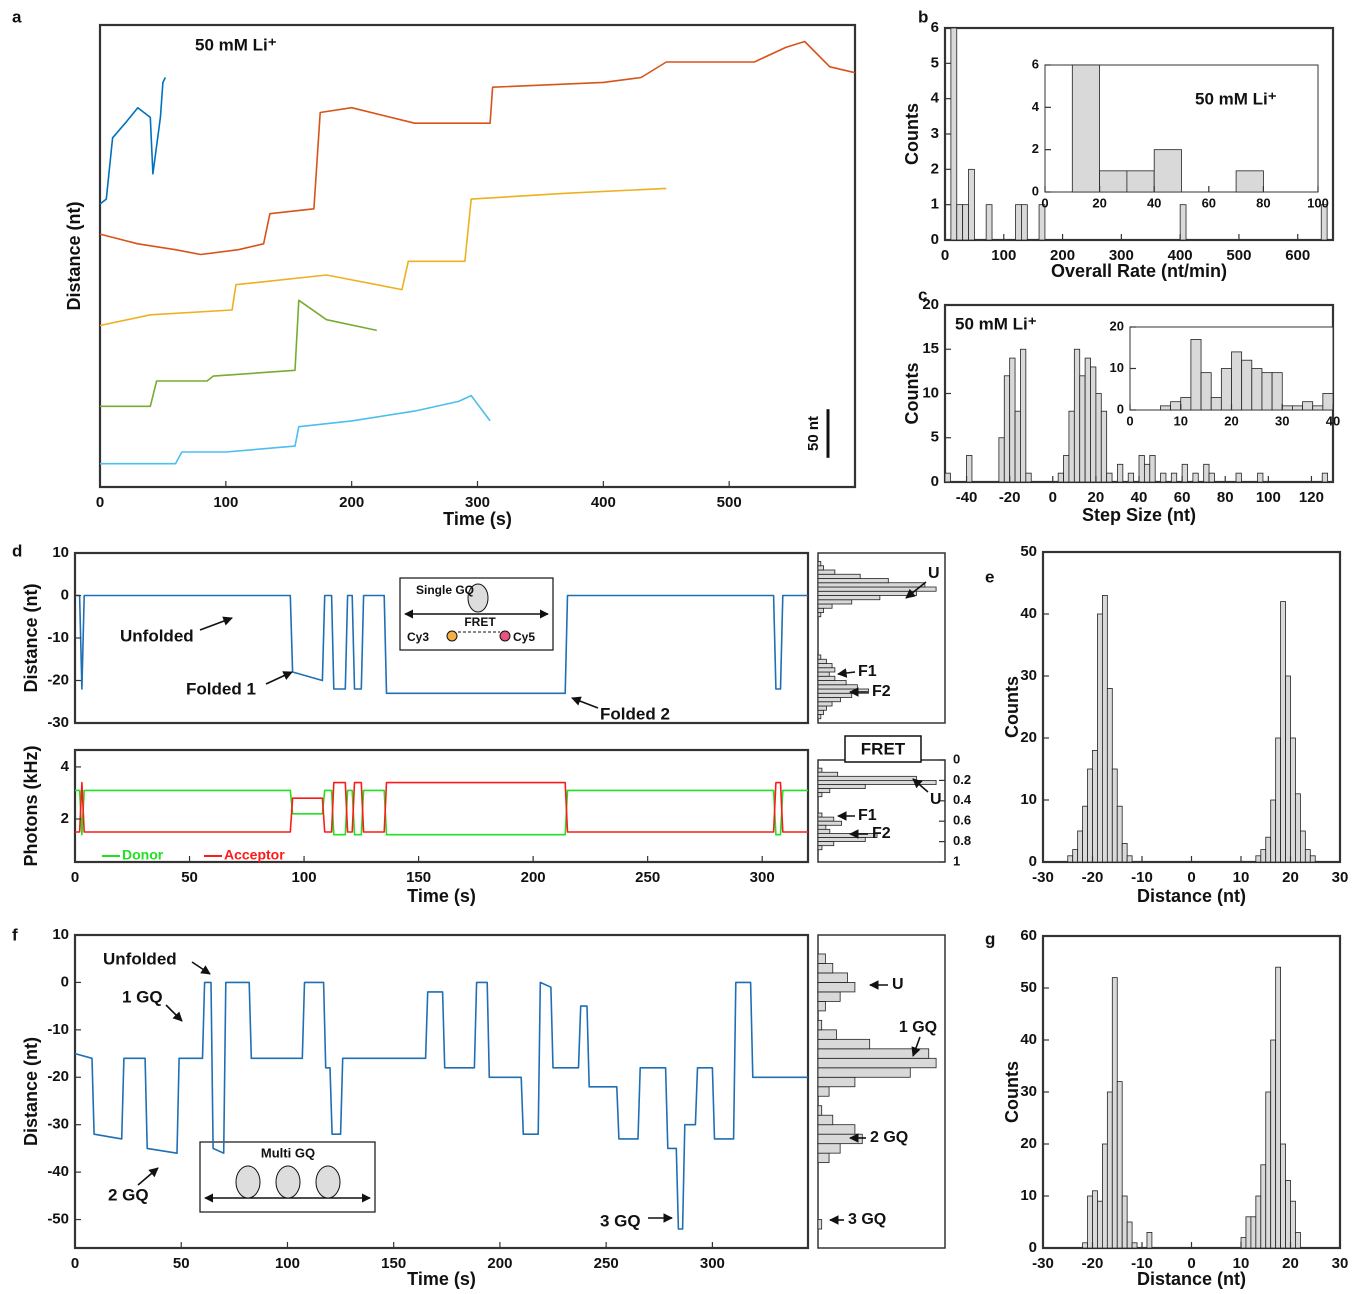  Describe the element at coordinates (729, 502) in the screenshot. I see `x-tick-label: 500` at that location.